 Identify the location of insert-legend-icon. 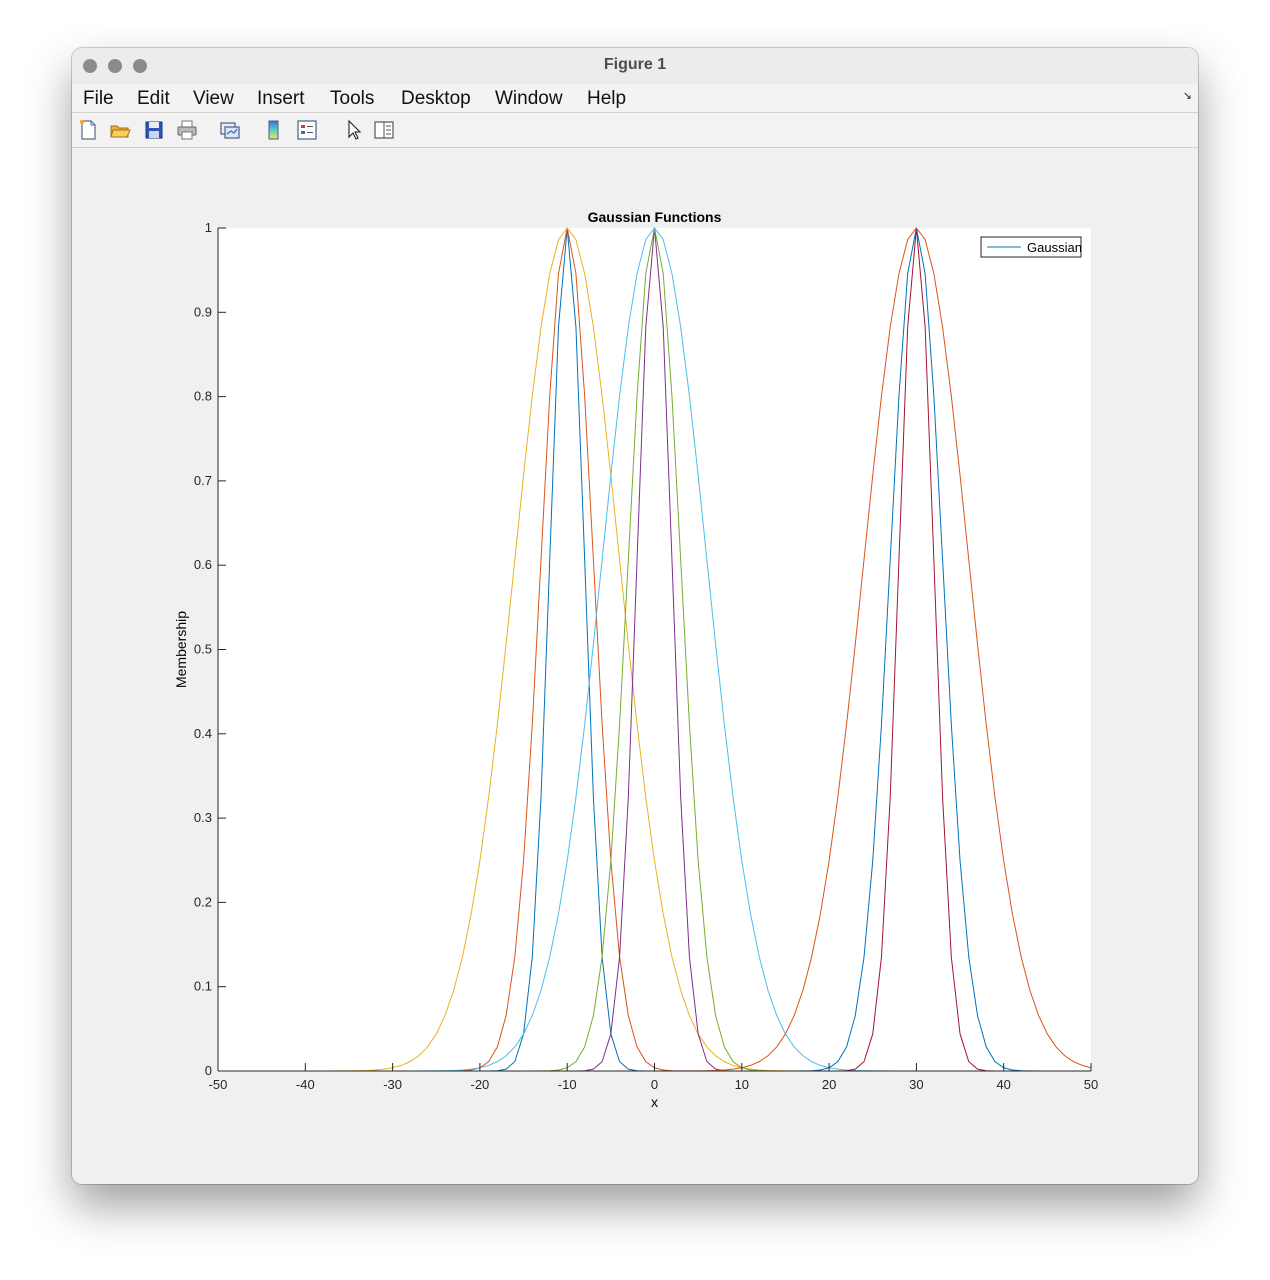
(307, 130).